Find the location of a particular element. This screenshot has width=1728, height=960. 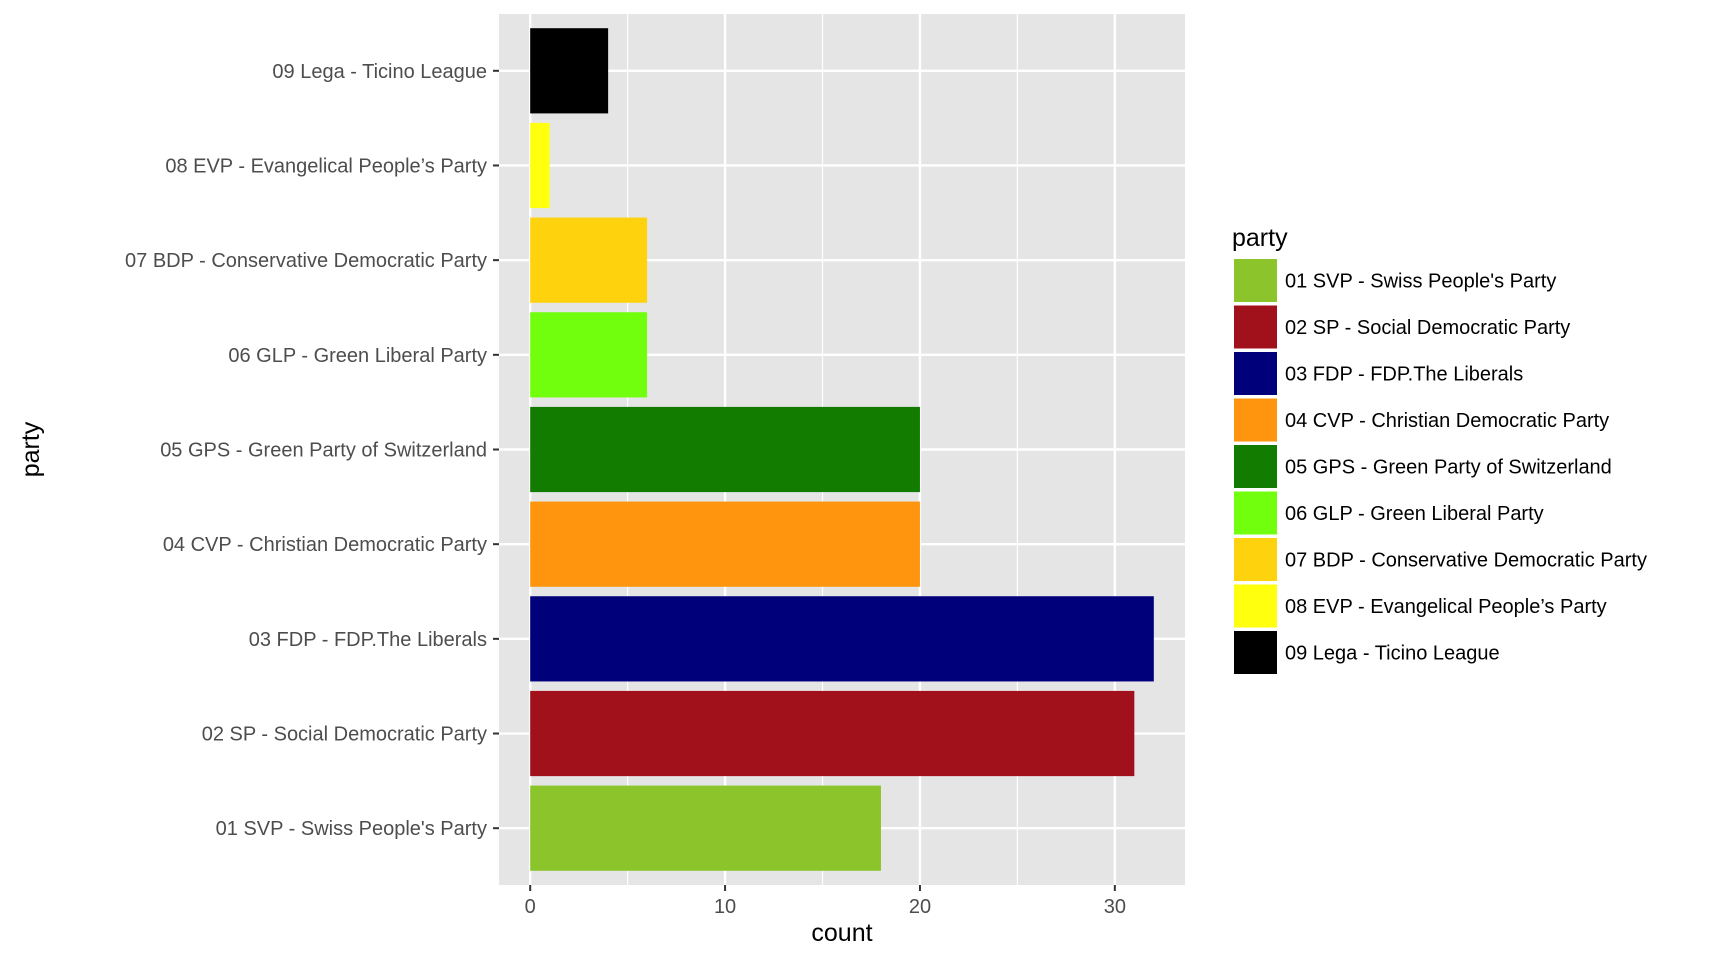

x-tick-label: 30 is located at coordinates (1115, 907).